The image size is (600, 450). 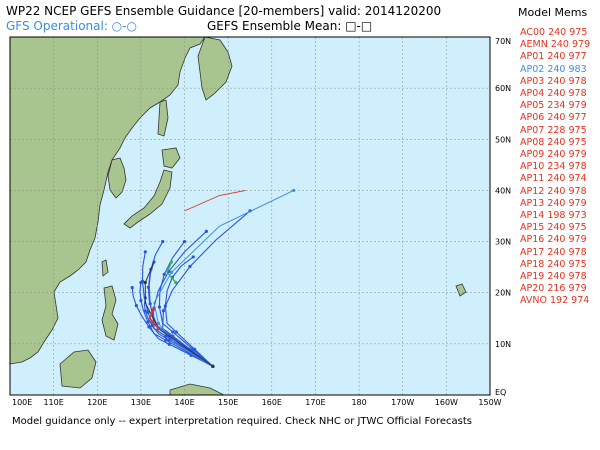 I want to click on longitude-label: 160W, so click(x=446, y=402).